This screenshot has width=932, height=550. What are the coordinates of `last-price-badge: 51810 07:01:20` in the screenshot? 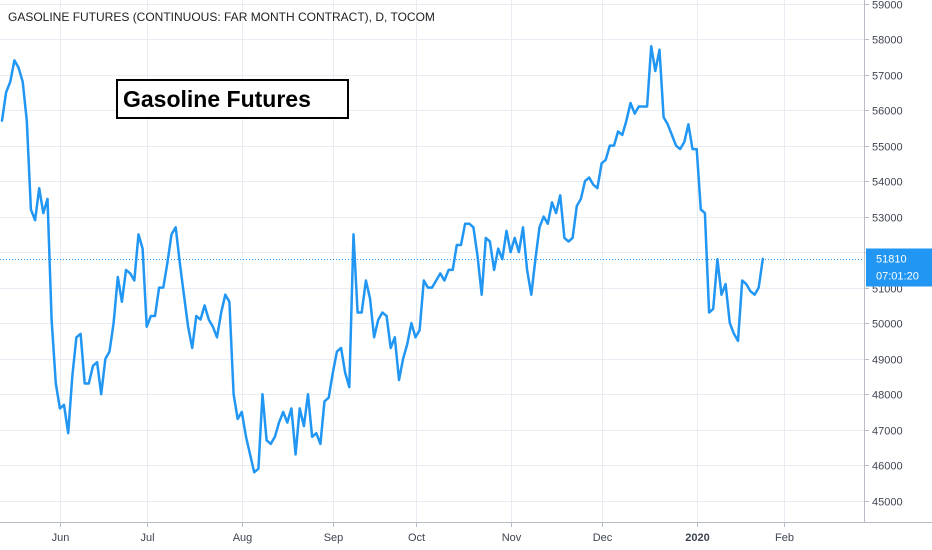 It's located at (899, 267).